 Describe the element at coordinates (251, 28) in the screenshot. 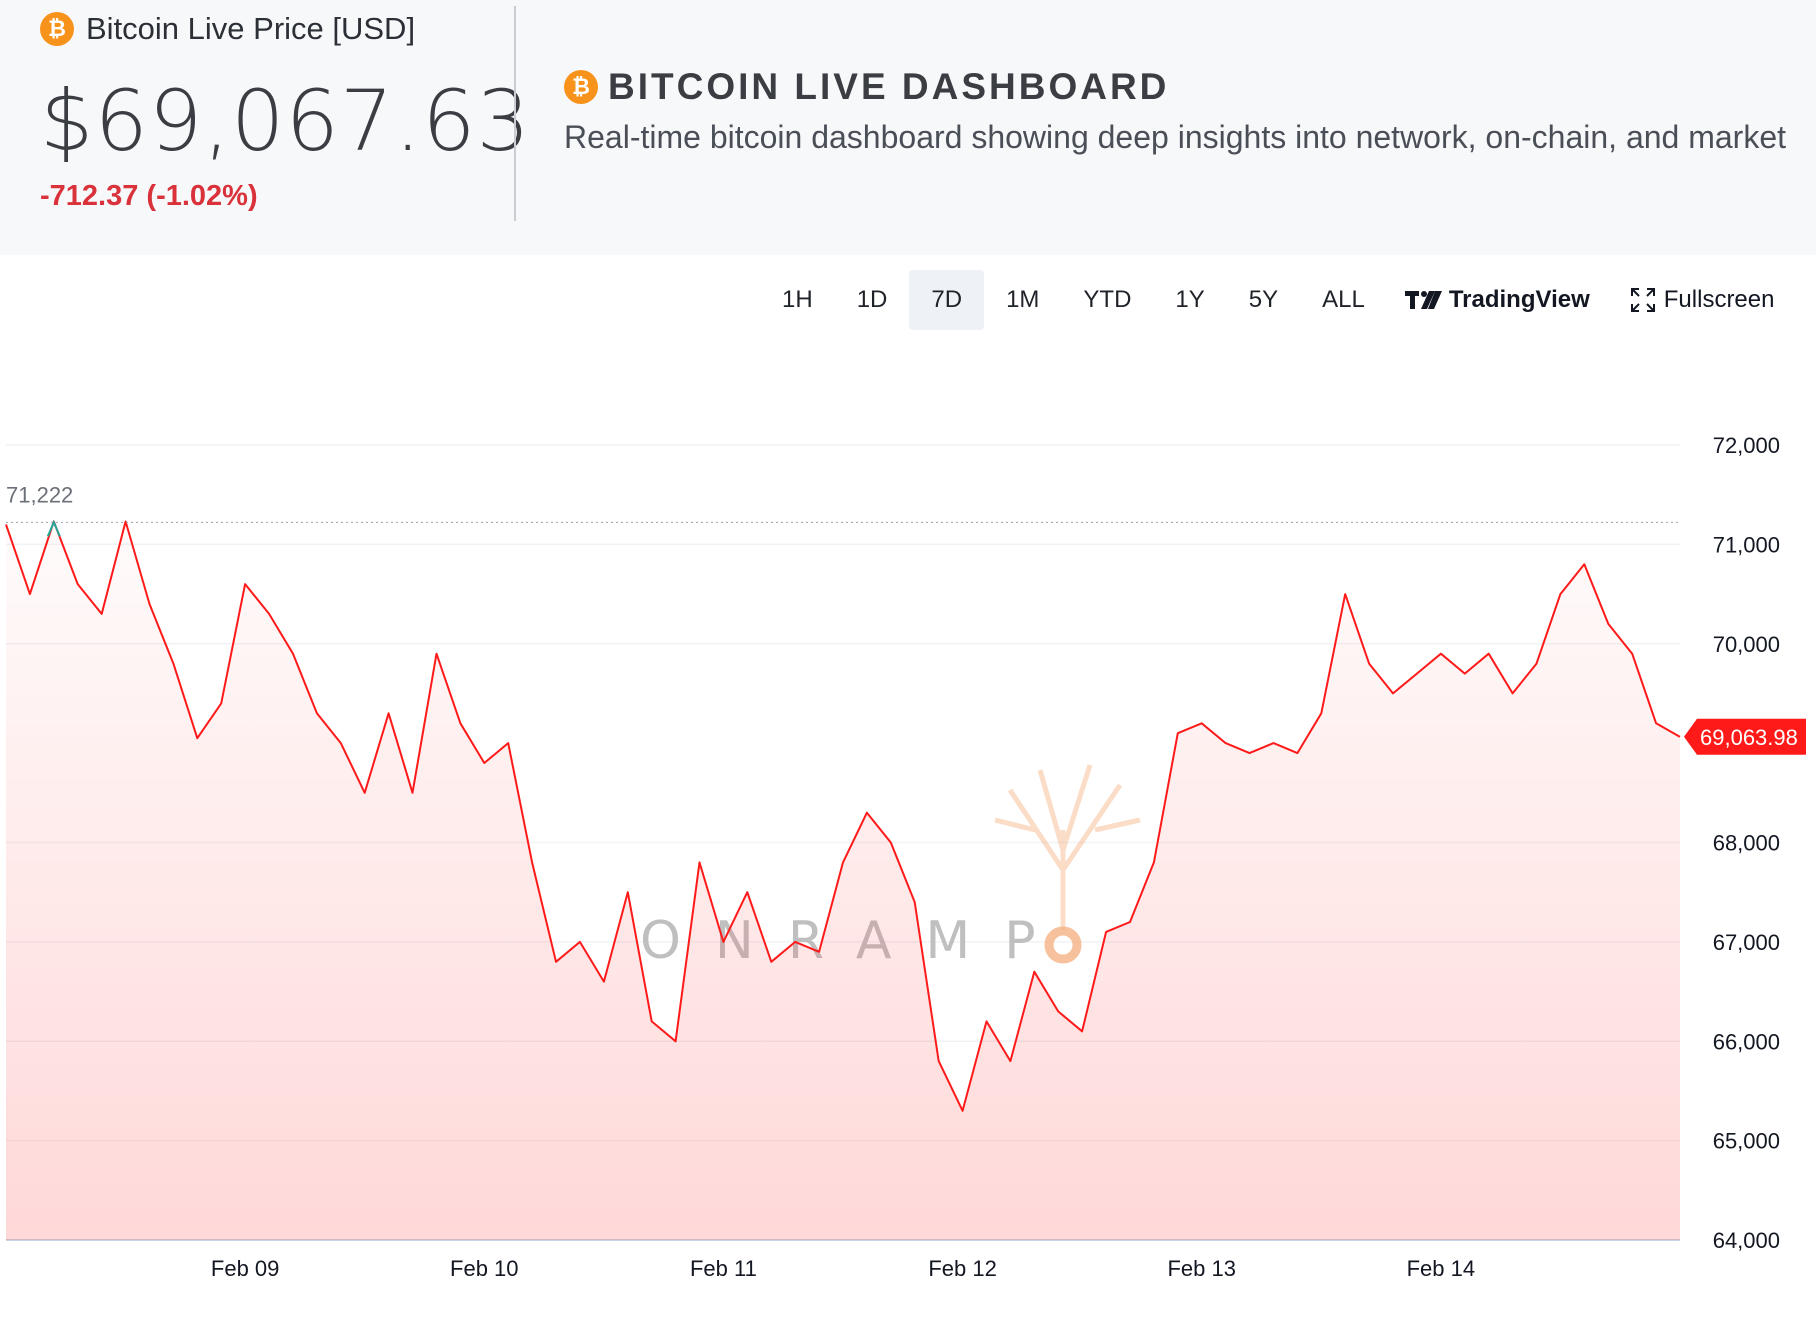

I see `price-label: Bitcoin Live Price [USD]` at that location.